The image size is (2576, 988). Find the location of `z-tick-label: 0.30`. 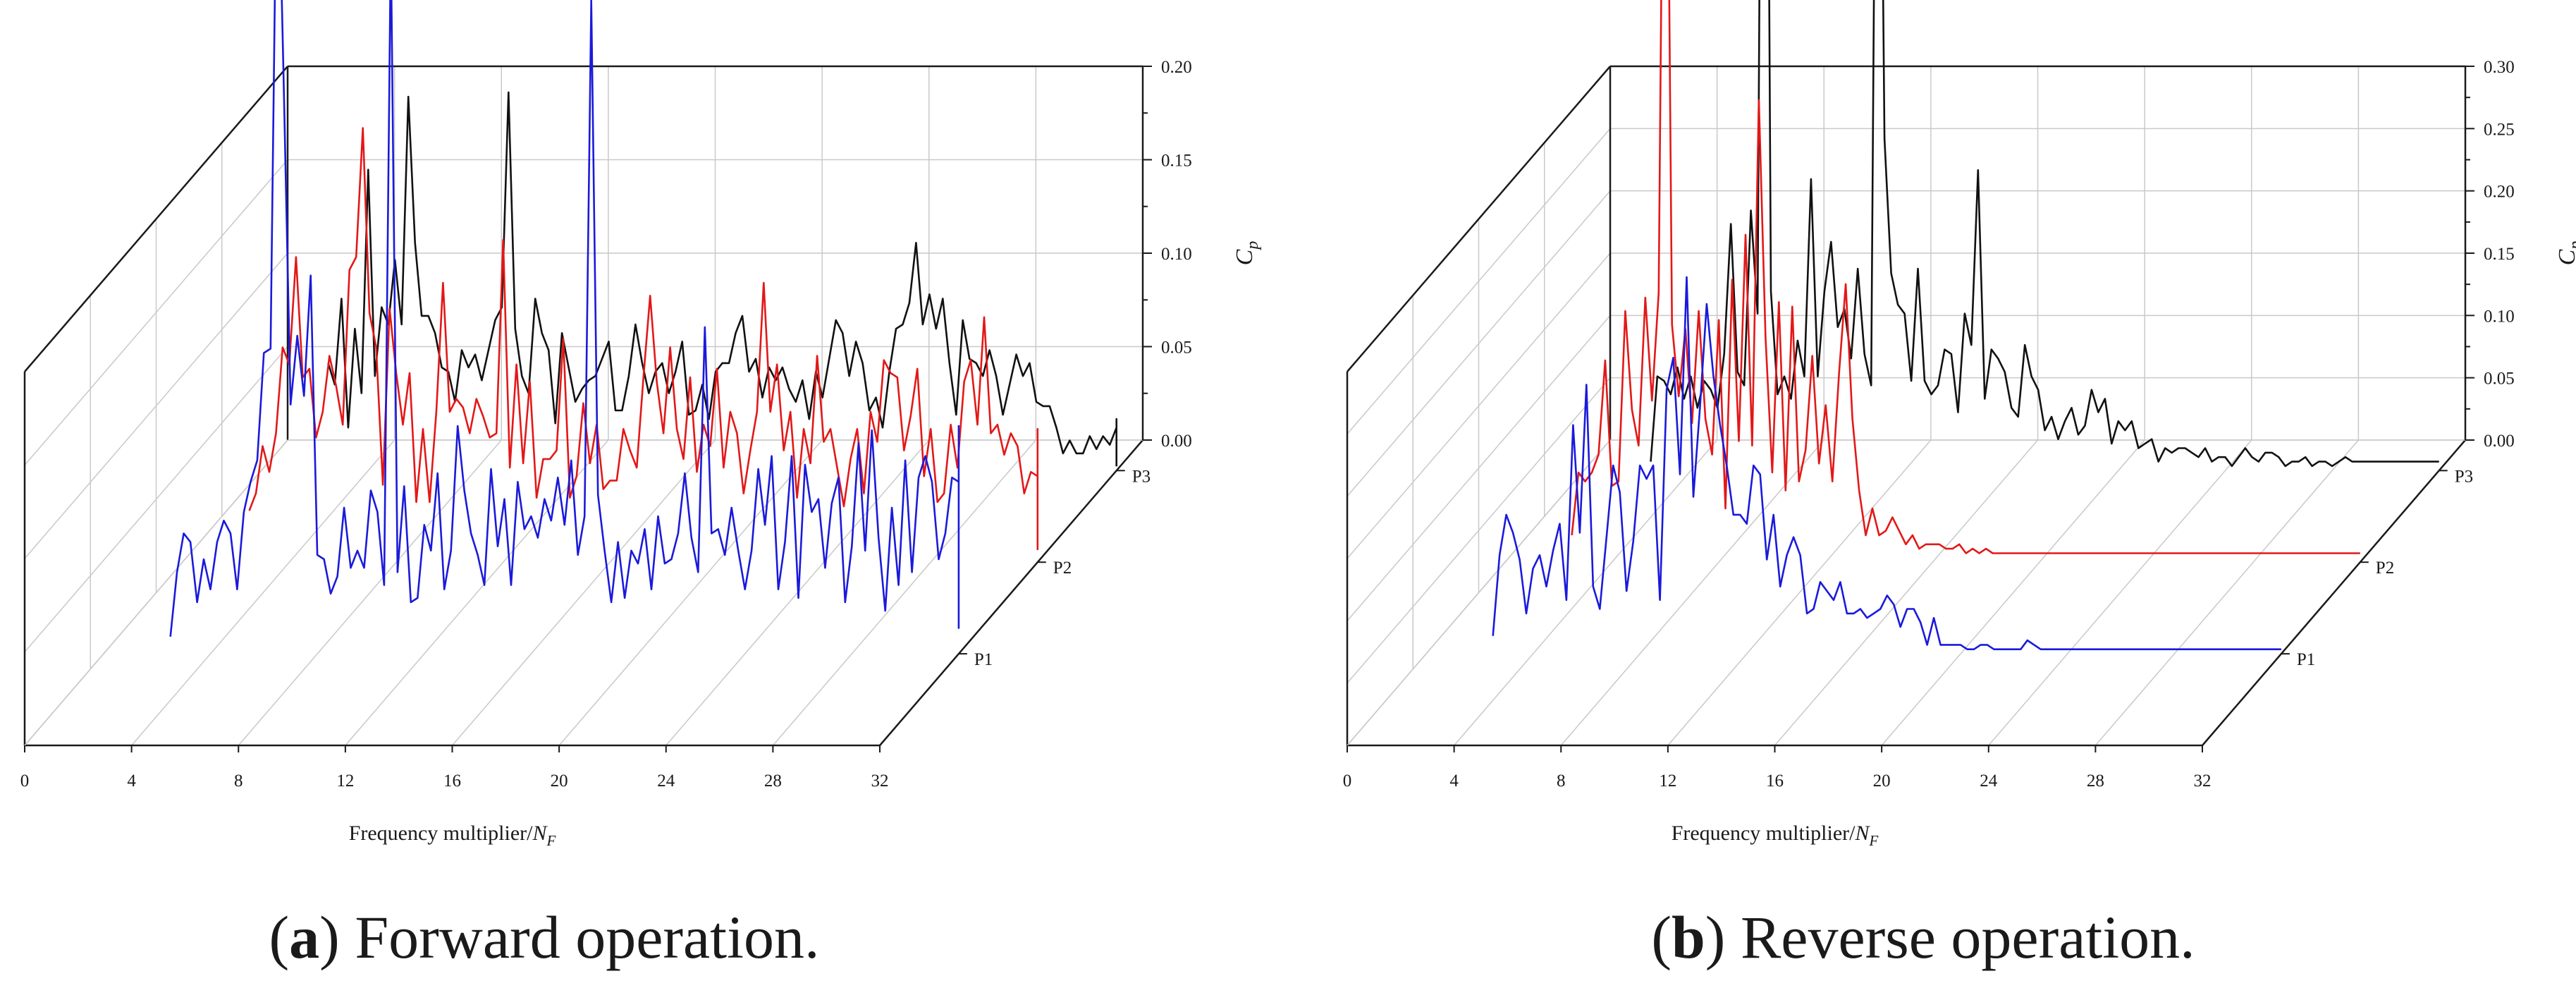

z-tick-label: 0.30 is located at coordinates (2499, 67).